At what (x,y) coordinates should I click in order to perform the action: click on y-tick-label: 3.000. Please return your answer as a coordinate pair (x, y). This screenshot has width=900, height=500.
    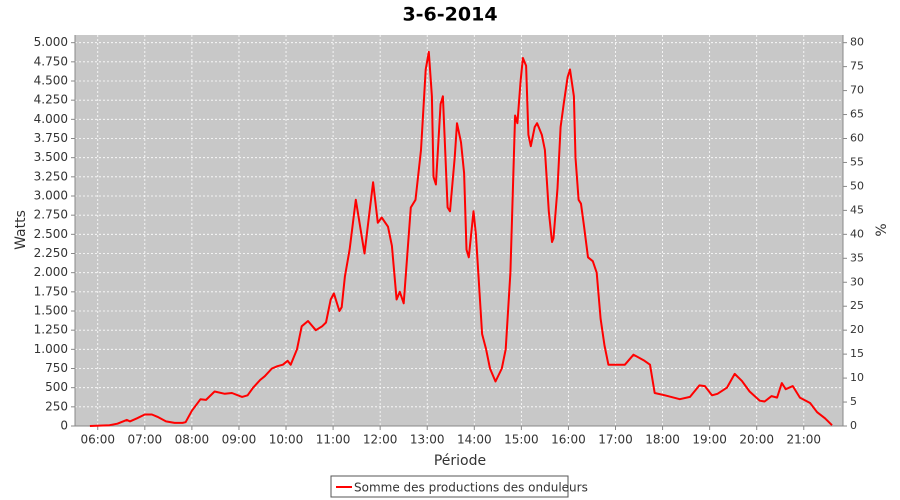
    Looking at the image, I should click on (51, 196).